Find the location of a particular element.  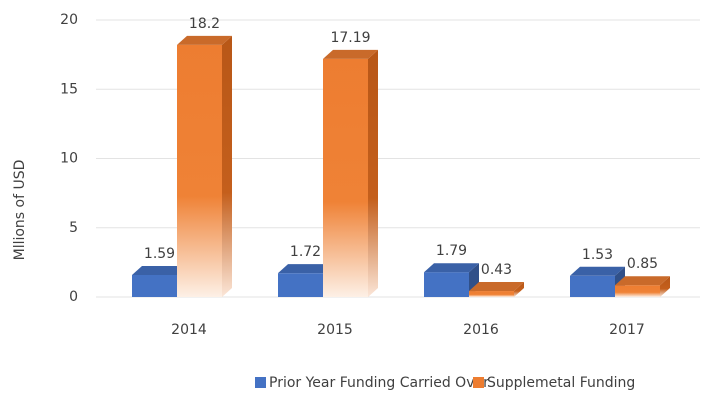

legend-label: Prior Year Funding Carried Over is located at coordinates (379, 383).